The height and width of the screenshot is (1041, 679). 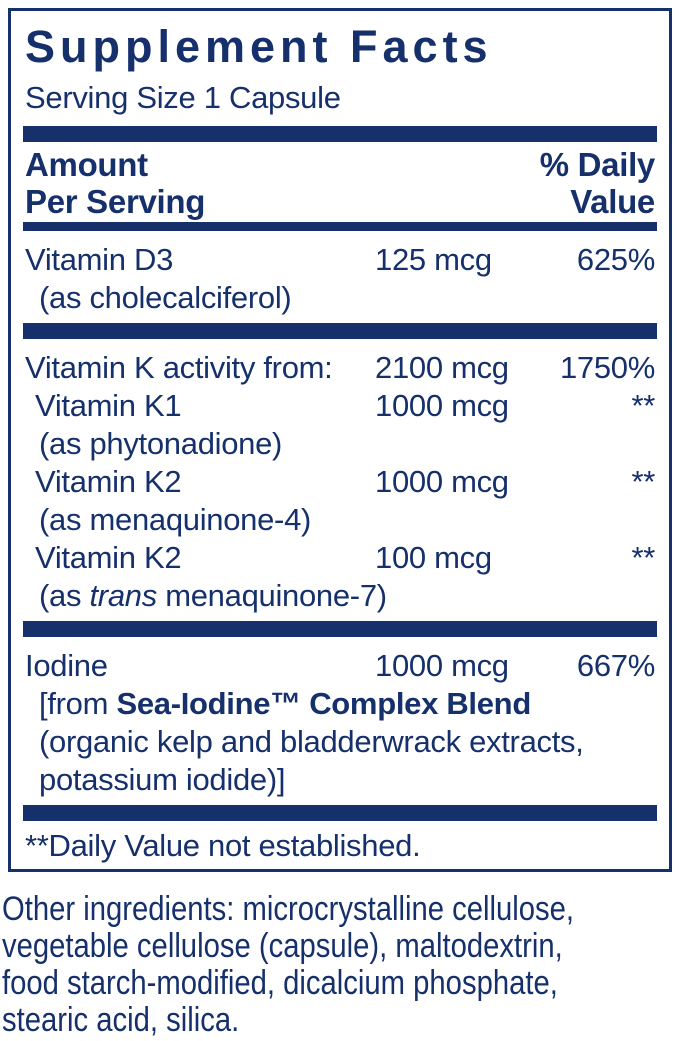 I want to click on amount-per-serving-header: Amount Per Serving, so click(x=115, y=183).